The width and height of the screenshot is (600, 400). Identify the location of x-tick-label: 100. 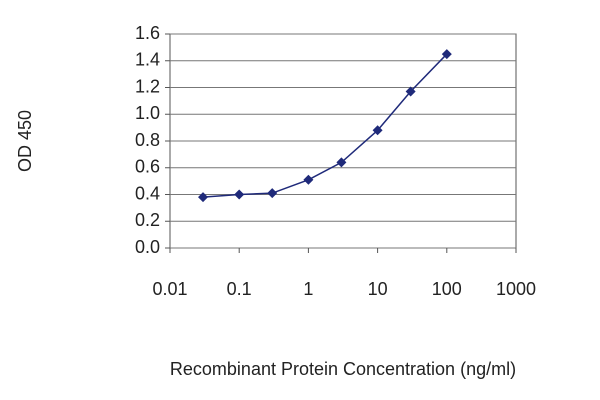
(447, 289).